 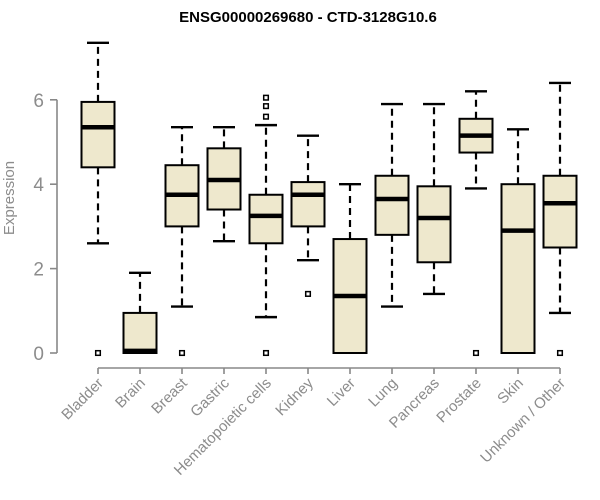 I want to click on y-tick-label: 4, so click(x=38, y=185).